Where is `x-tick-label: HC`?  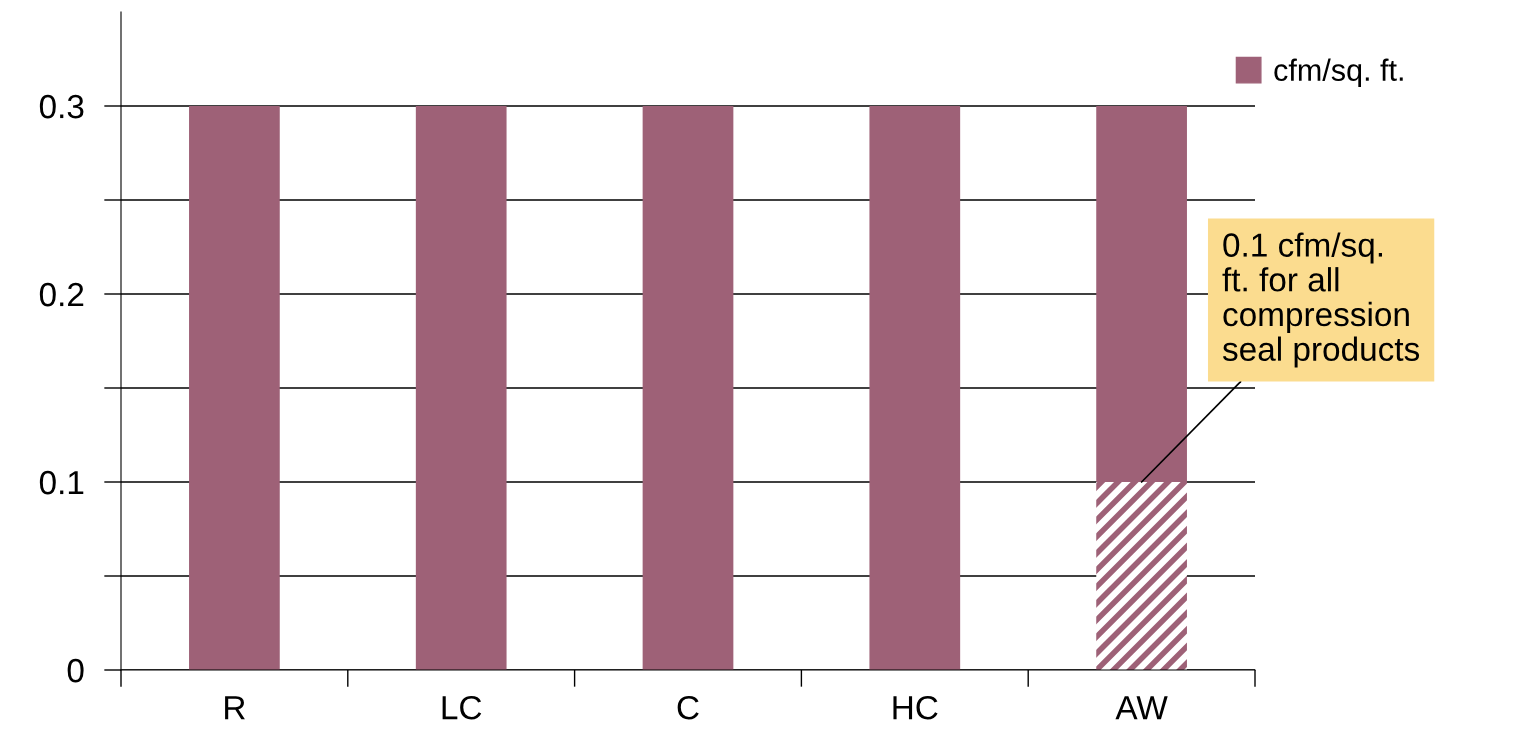 x-tick-label: HC is located at coordinates (915, 707).